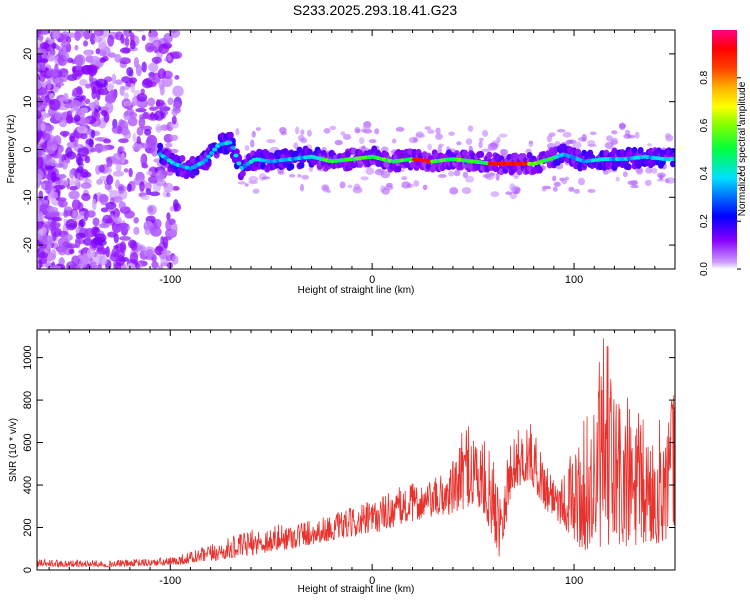 Image resolution: width=750 pixels, height=600 pixels. What do you see at coordinates (28, 527) in the screenshot?
I see `y-tick-label: 200` at bounding box center [28, 527].